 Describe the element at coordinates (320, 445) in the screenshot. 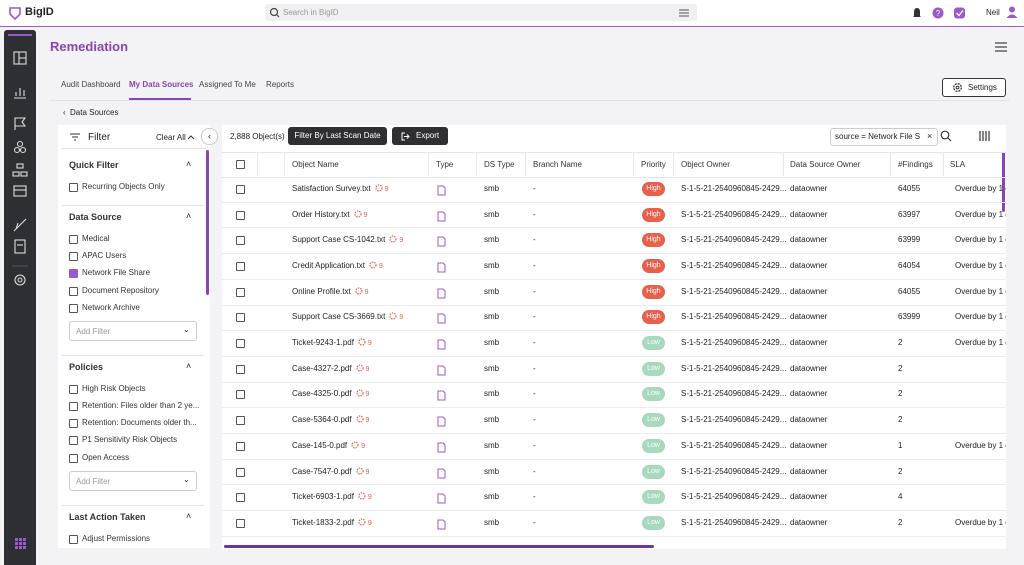

I see `object-name: Case-145-0.pdf` at that location.